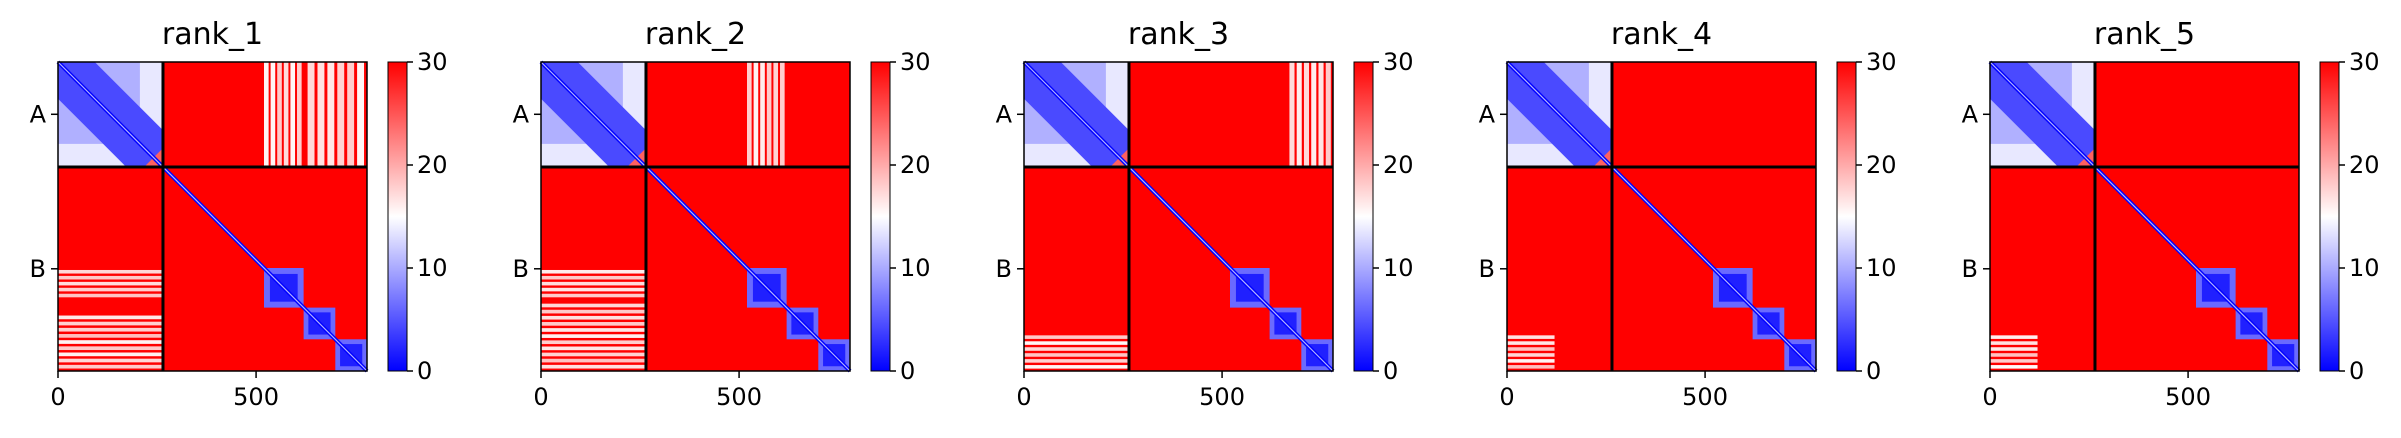 The height and width of the screenshot is (438, 2401). What do you see at coordinates (1661, 34) in the screenshot?
I see `panel-title: rank_4` at bounding box center [1661, 34].